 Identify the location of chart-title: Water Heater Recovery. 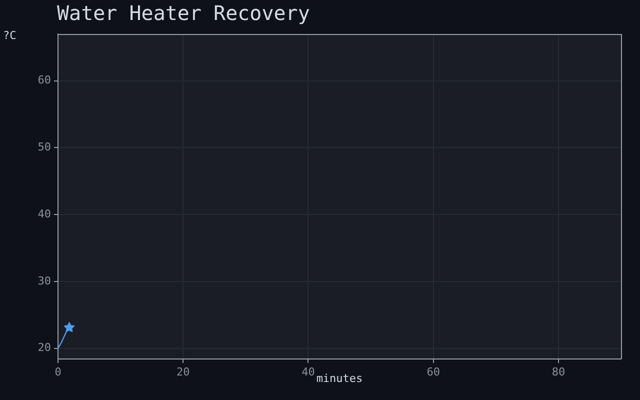
(183, 13).